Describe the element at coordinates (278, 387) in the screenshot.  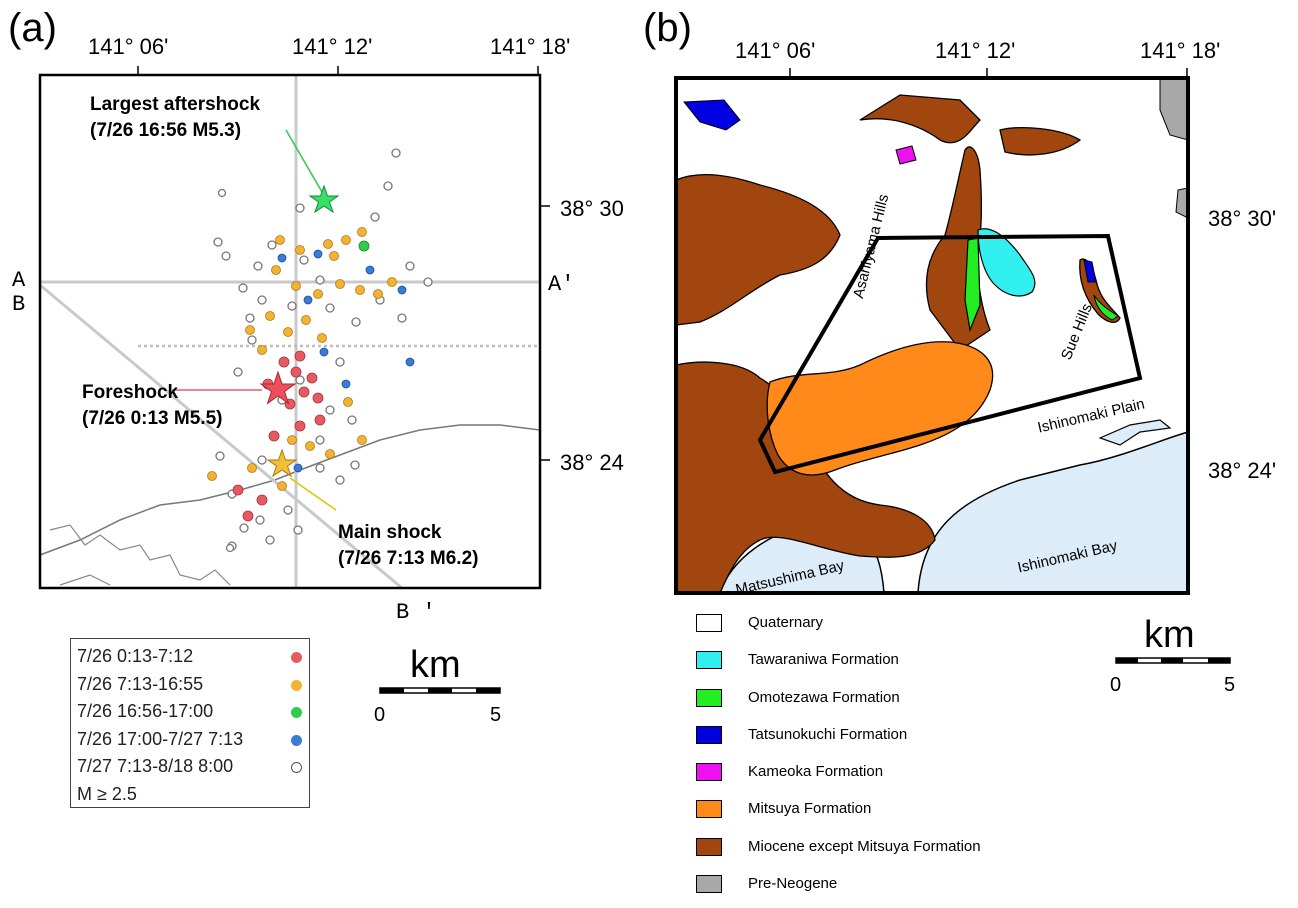
I see `foreshock-star` at that location.